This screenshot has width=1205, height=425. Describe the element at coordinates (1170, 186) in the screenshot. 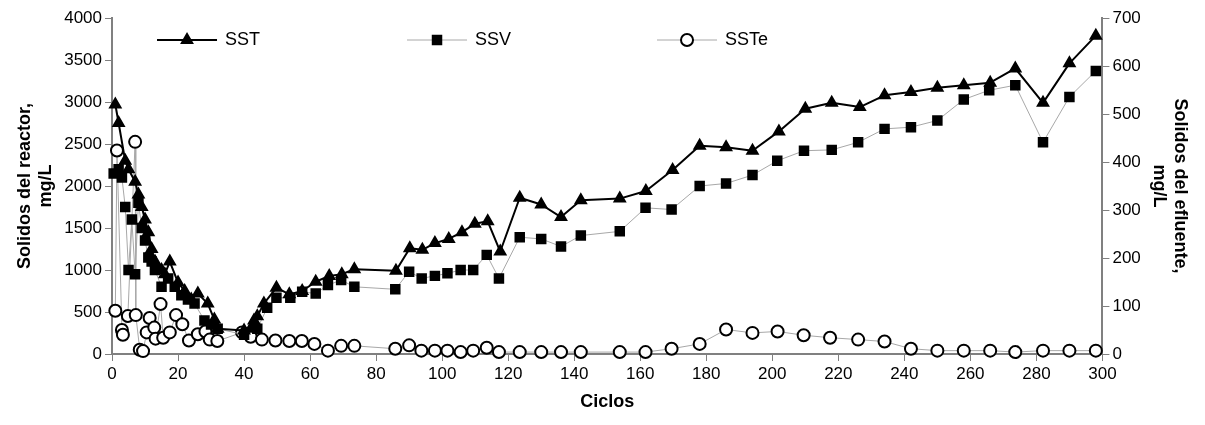

I see `y2-axis-title: Solidos del efluente, mg/L` at that location.